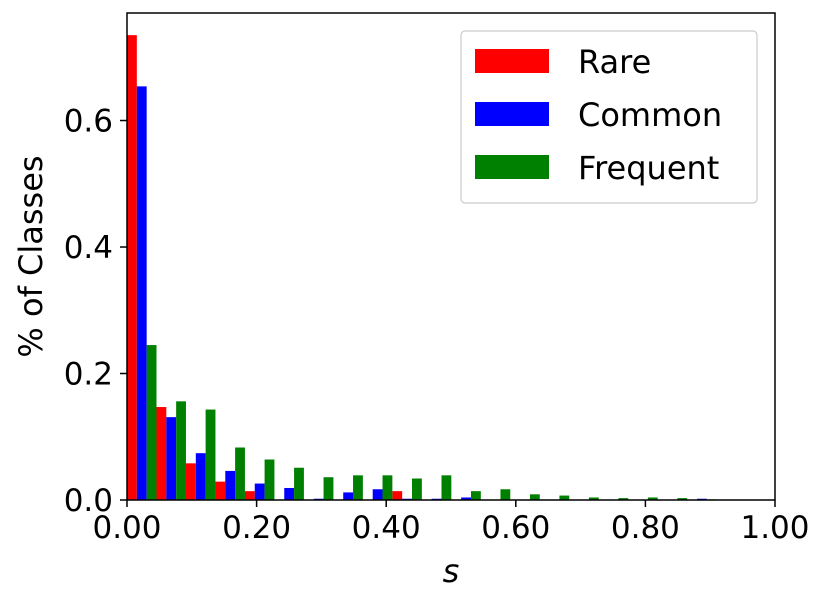 The image size is (830, 605). What do you see at coordinates (31, 256) in the screenshot?
I see `y-axis-label: % of Classes` at bounding box center [31, 256].